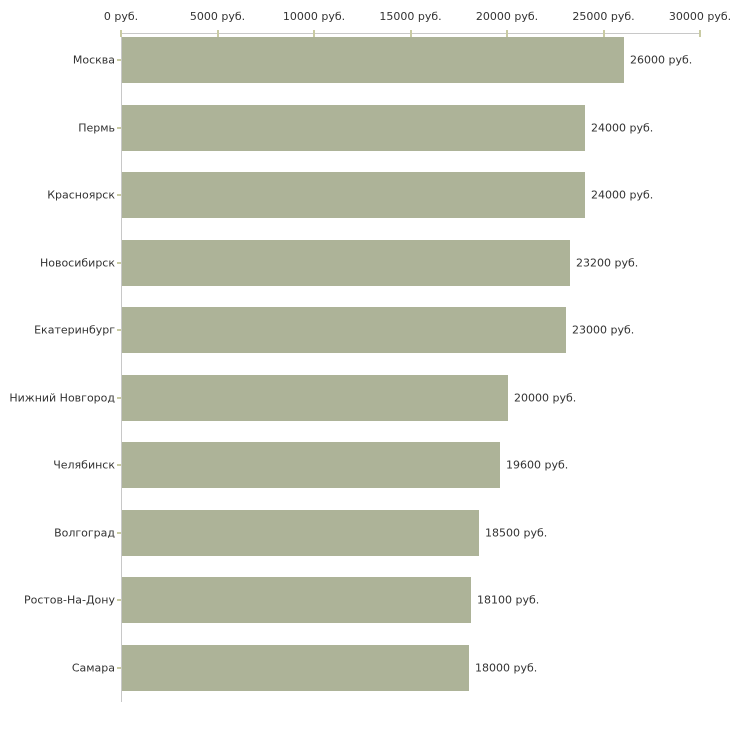 This screenshot has height=730, width=730. Describe the element at coordinates (93, 60) in the screenshot. I see `category-label: Москва` at that location.